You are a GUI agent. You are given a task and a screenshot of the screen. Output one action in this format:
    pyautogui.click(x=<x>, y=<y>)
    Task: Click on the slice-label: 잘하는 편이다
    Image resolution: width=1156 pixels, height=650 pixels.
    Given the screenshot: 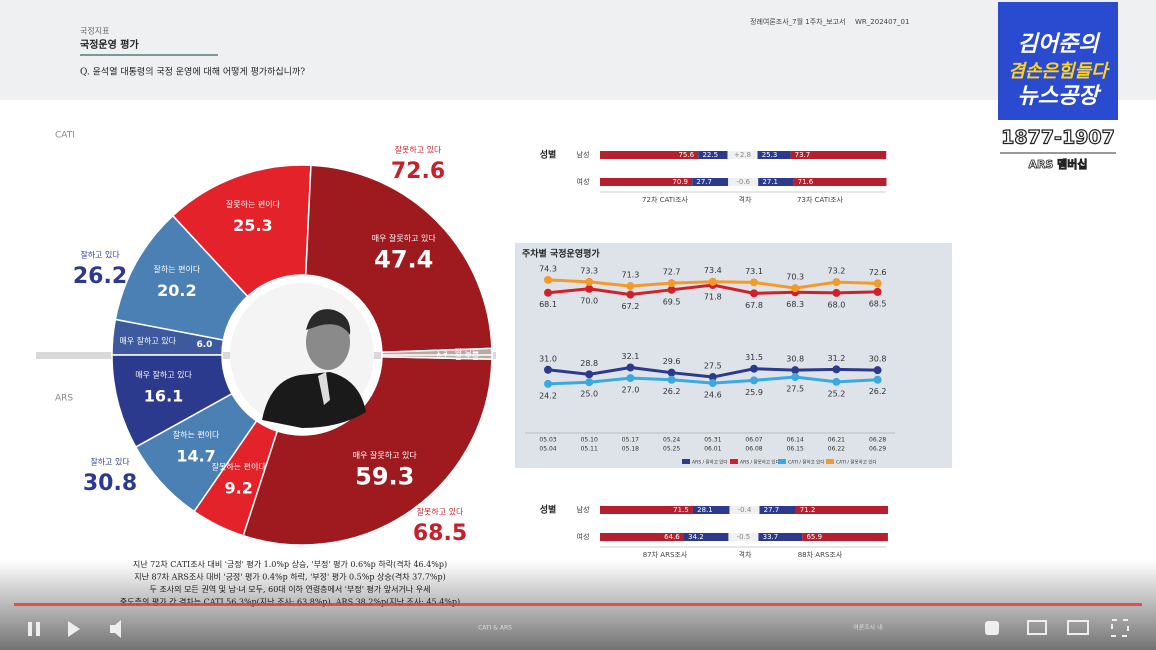 What is the action you would take?
    pyautogui.click(x=177, y=269)
    